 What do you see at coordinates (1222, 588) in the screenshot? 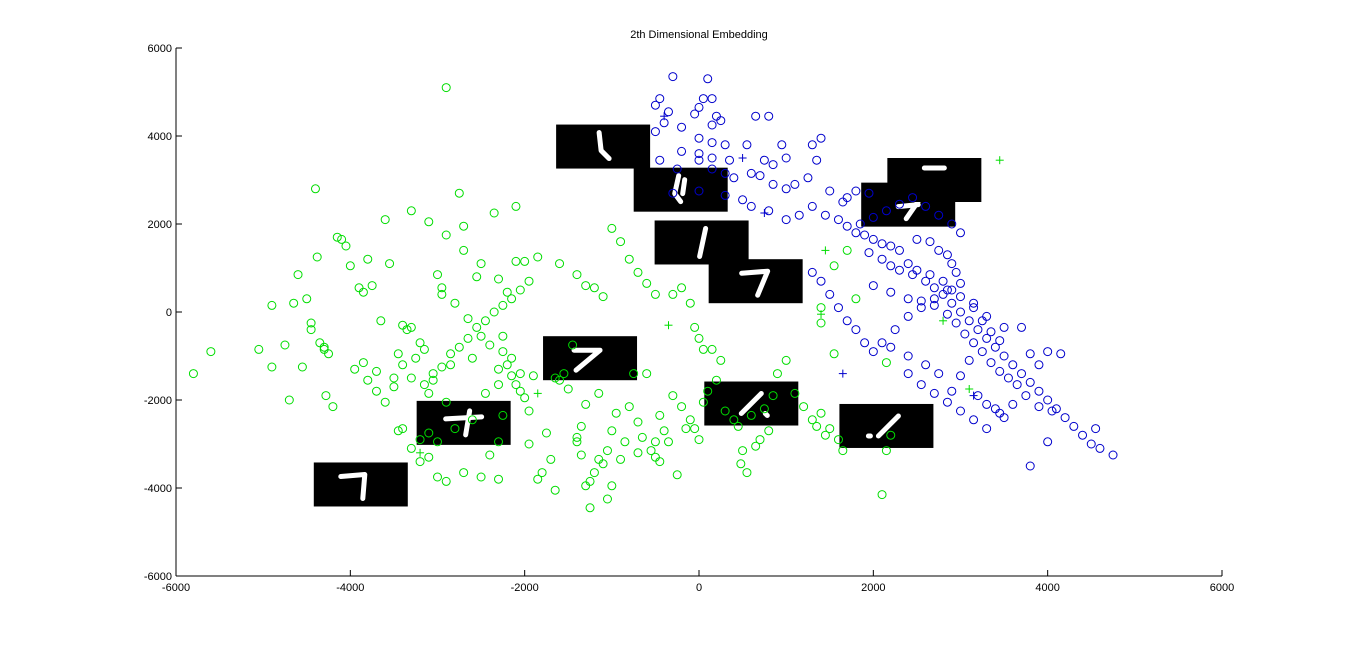
I see `x-tick-label: 6000` at bounding box center [1222, 588].